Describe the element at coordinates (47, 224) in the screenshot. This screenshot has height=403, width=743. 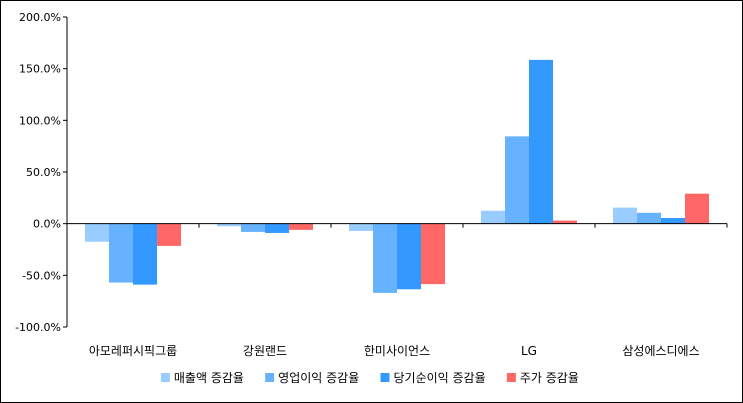
I see `y-tick-label: 0.0%` at that location.